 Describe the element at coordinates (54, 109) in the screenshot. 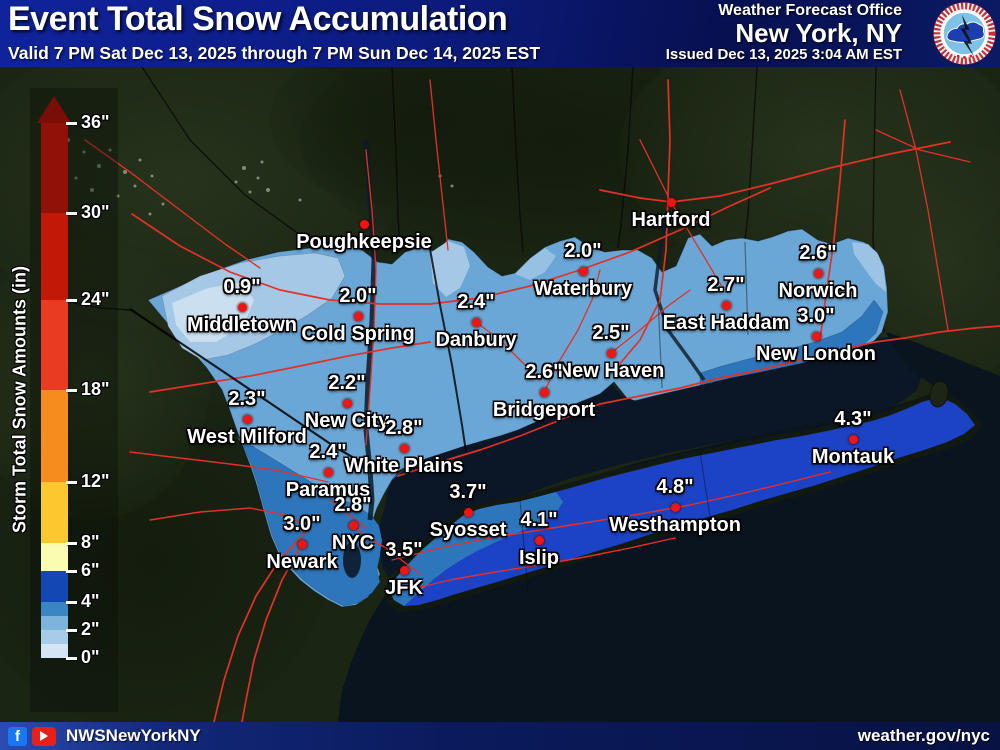

I see `scale-arrow-cap` at that location.